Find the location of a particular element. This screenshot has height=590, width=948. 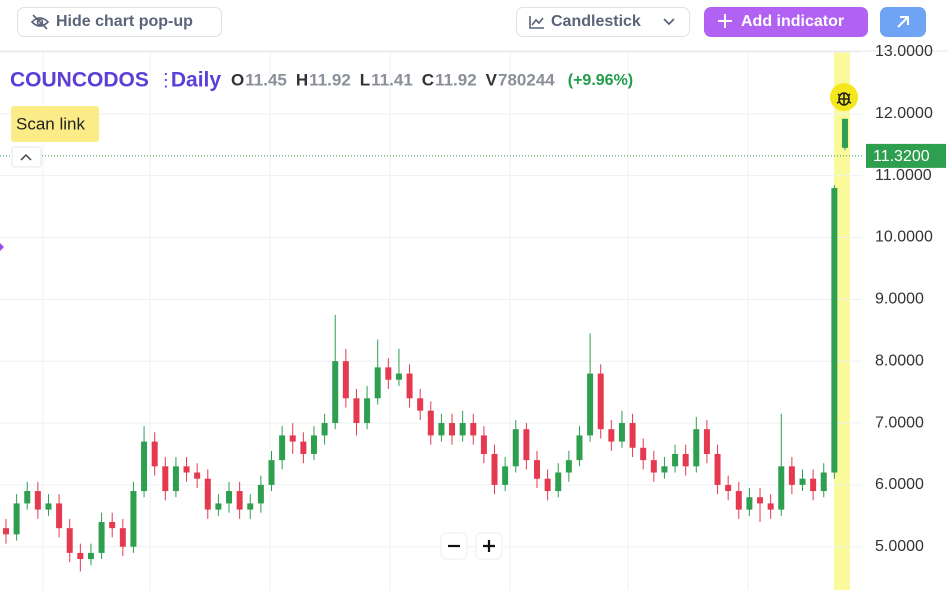

eye-off-icon is located at coordinates (40, 22).